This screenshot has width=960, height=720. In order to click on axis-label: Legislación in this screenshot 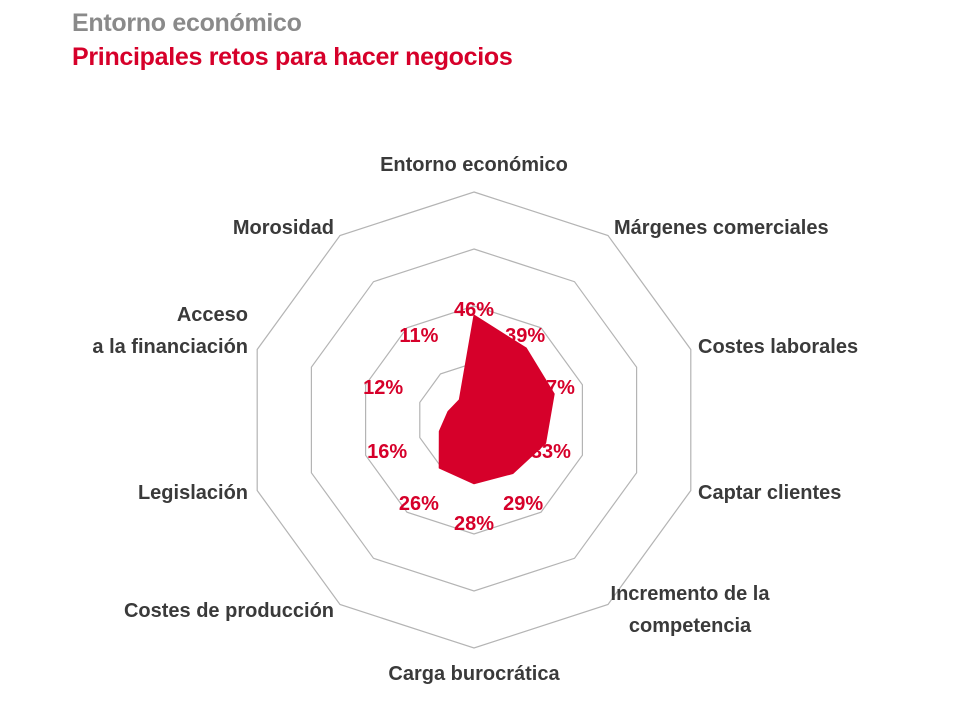, I will do `click(193, 493)`.